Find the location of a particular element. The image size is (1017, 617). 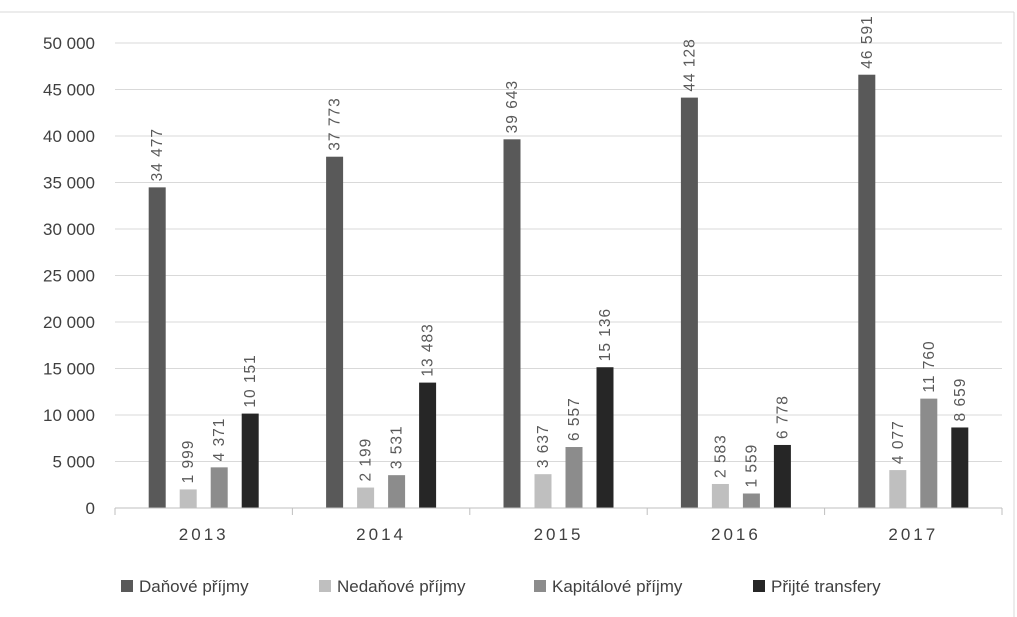

x-axis is located at coordinates (558, 511).